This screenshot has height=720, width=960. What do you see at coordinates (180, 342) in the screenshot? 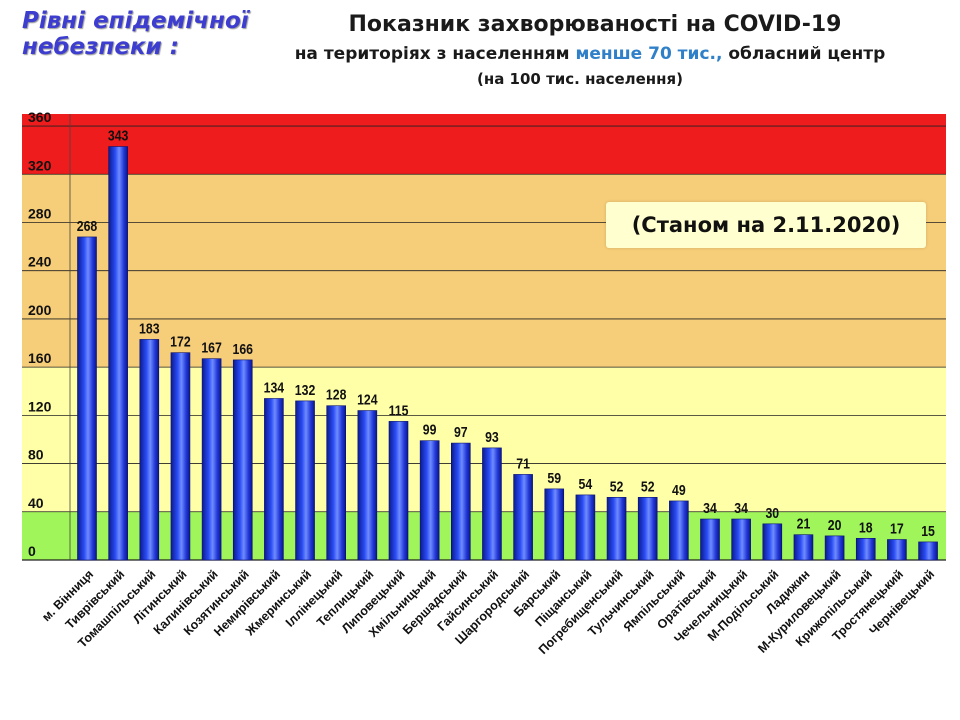
I see `data-label: 172` at bounding box center [180, 342].